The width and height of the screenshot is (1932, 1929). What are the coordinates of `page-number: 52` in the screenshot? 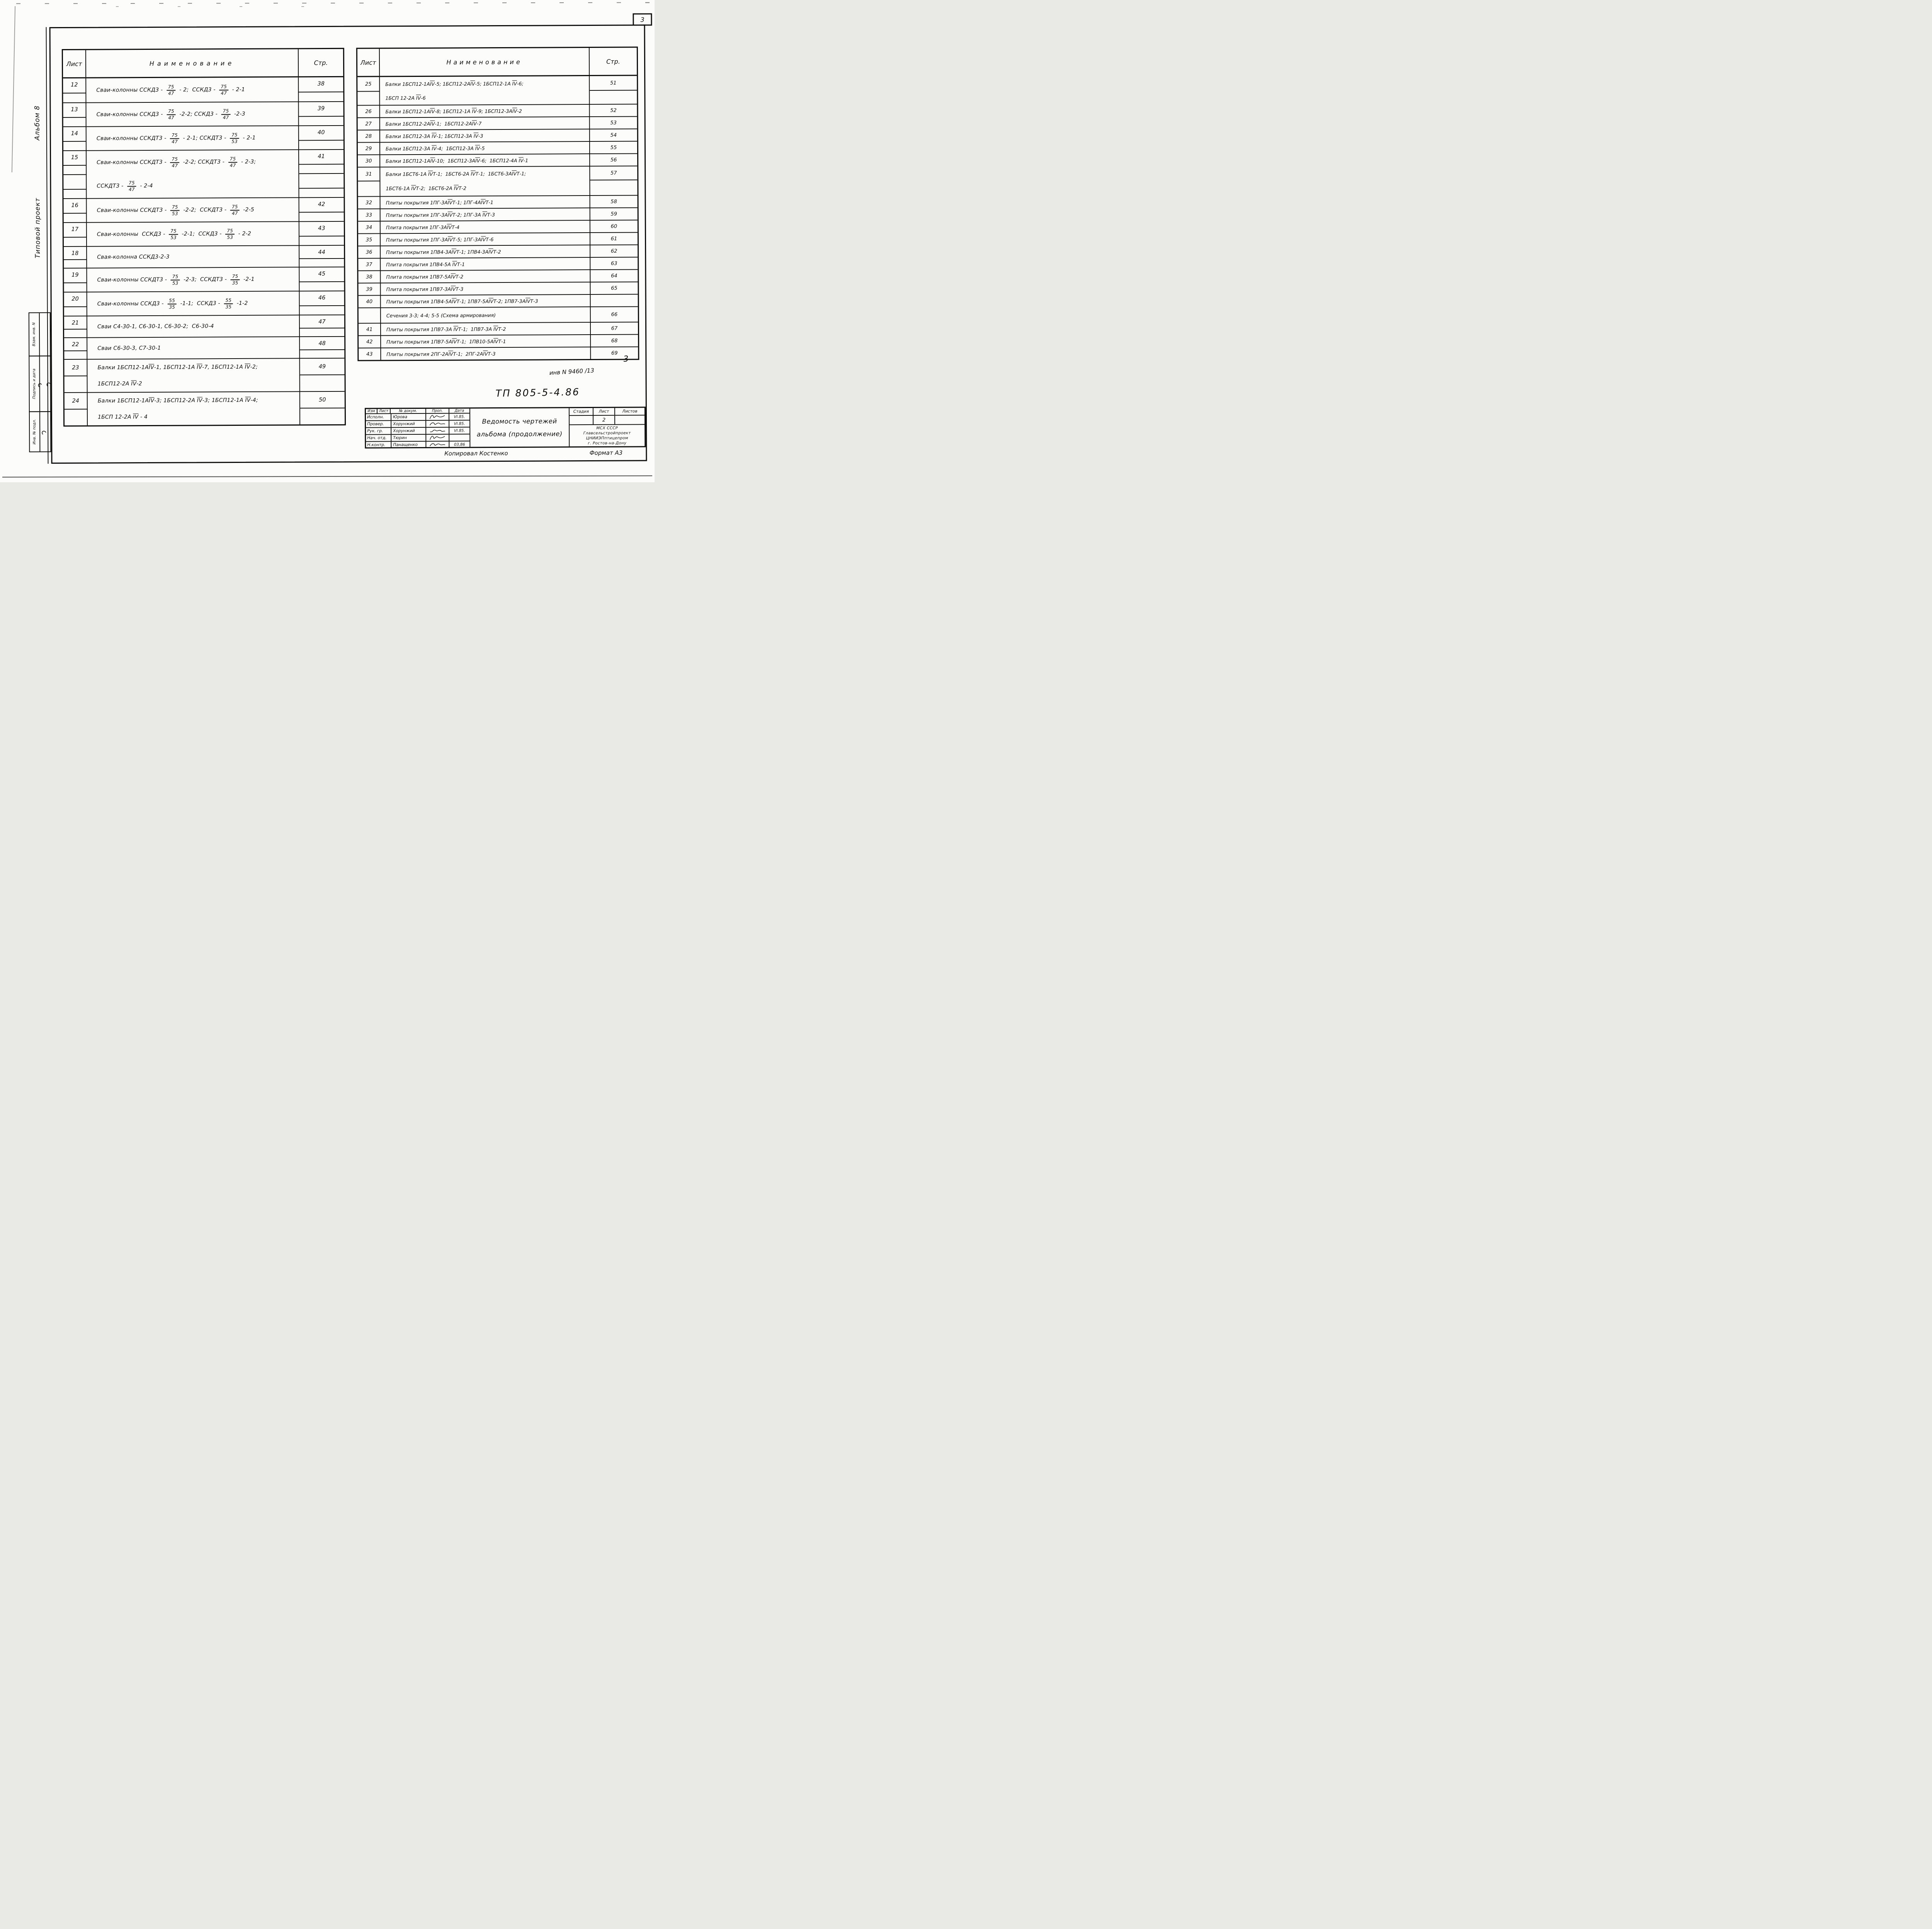 It's located at (613, 110).